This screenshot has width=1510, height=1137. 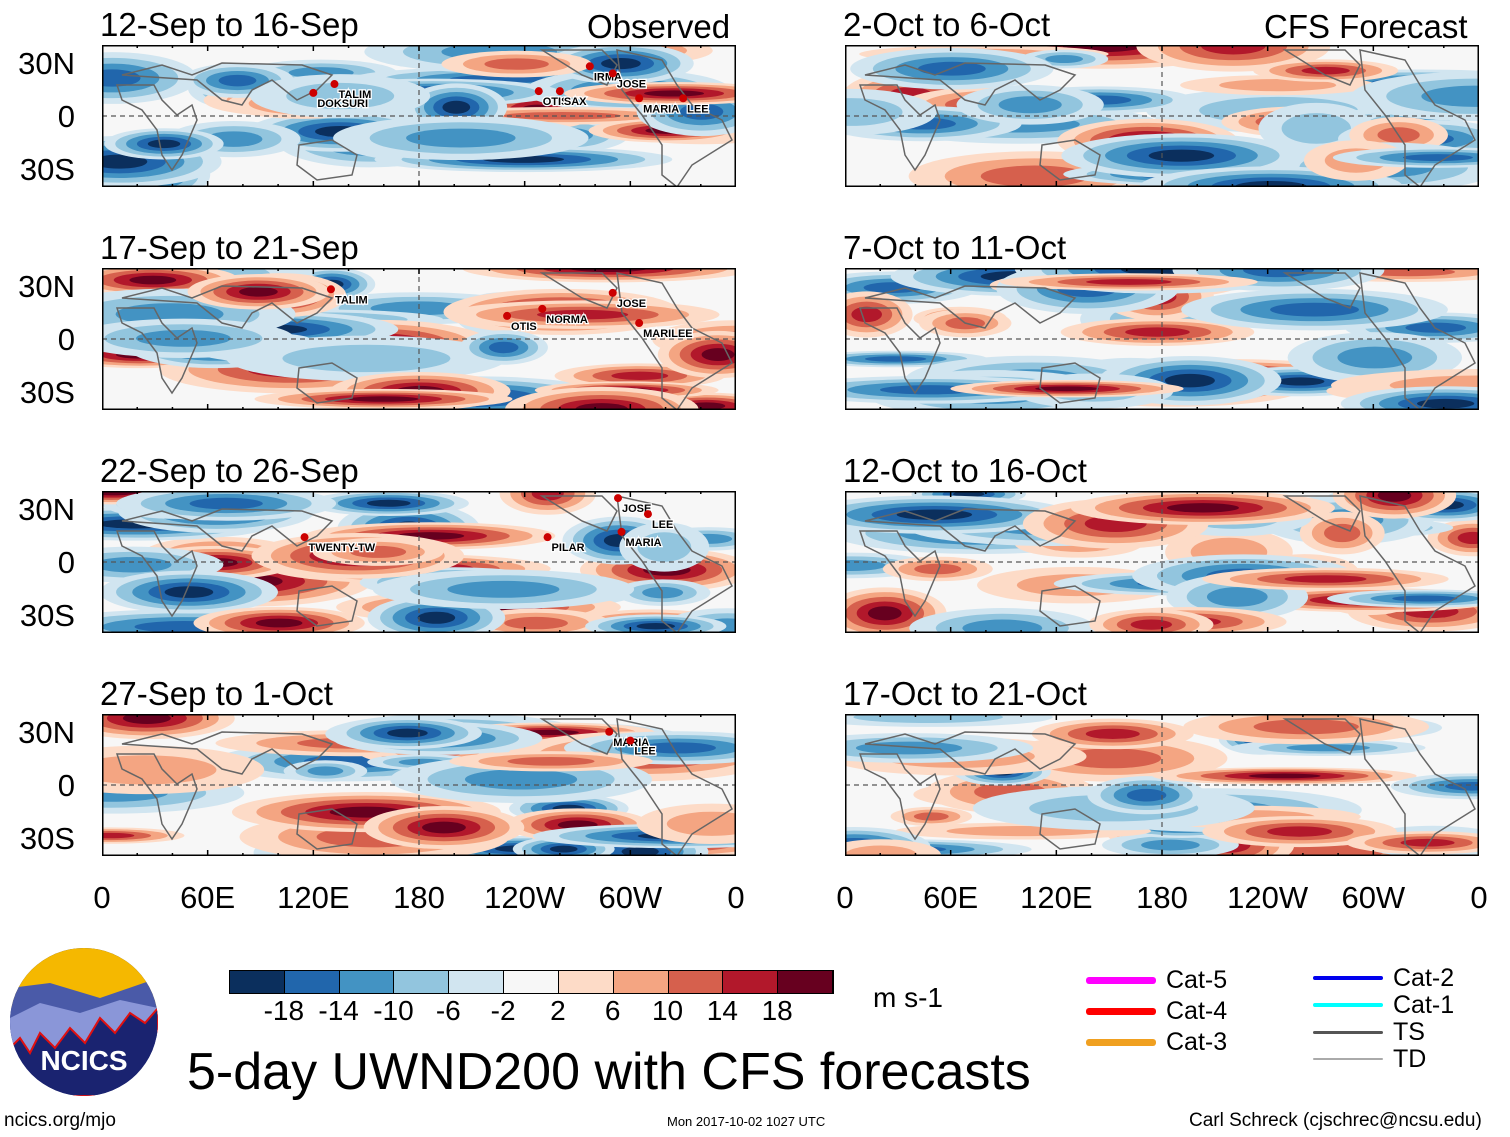 I want to click on legend-label: Cat-1, so click(x=1424, y=1005).